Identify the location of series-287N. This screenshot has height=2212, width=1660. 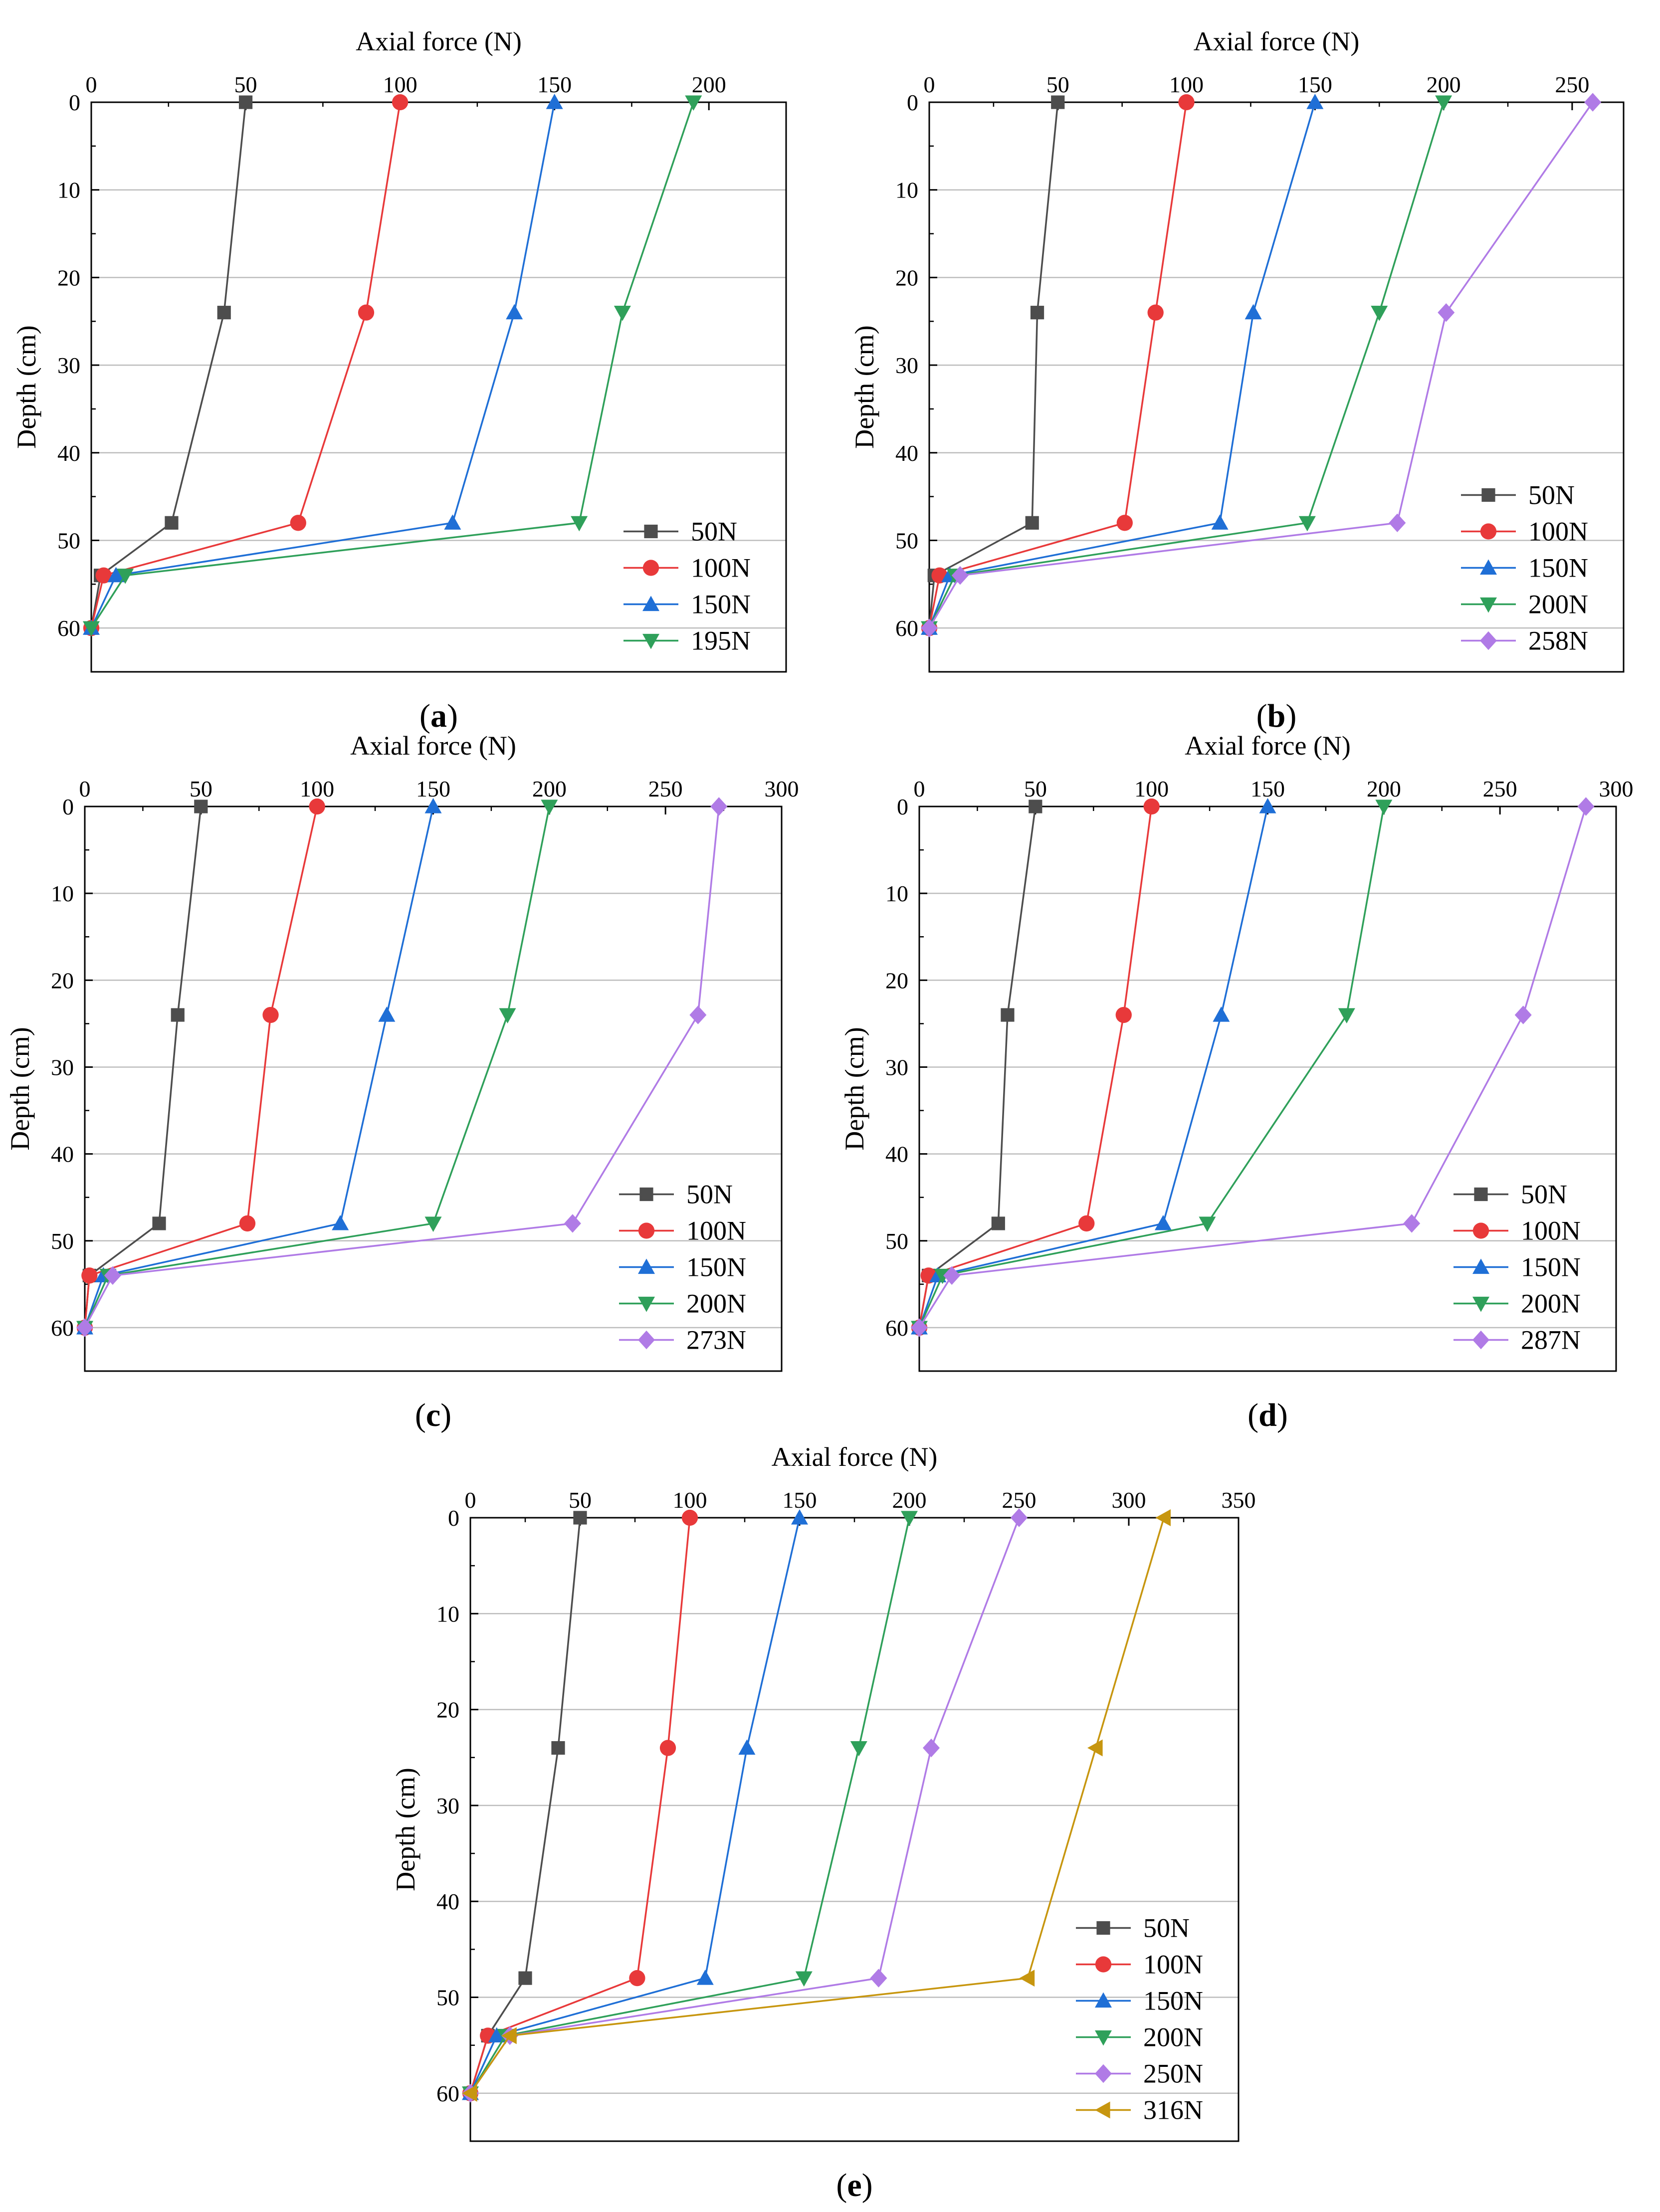
(1253, 1067).